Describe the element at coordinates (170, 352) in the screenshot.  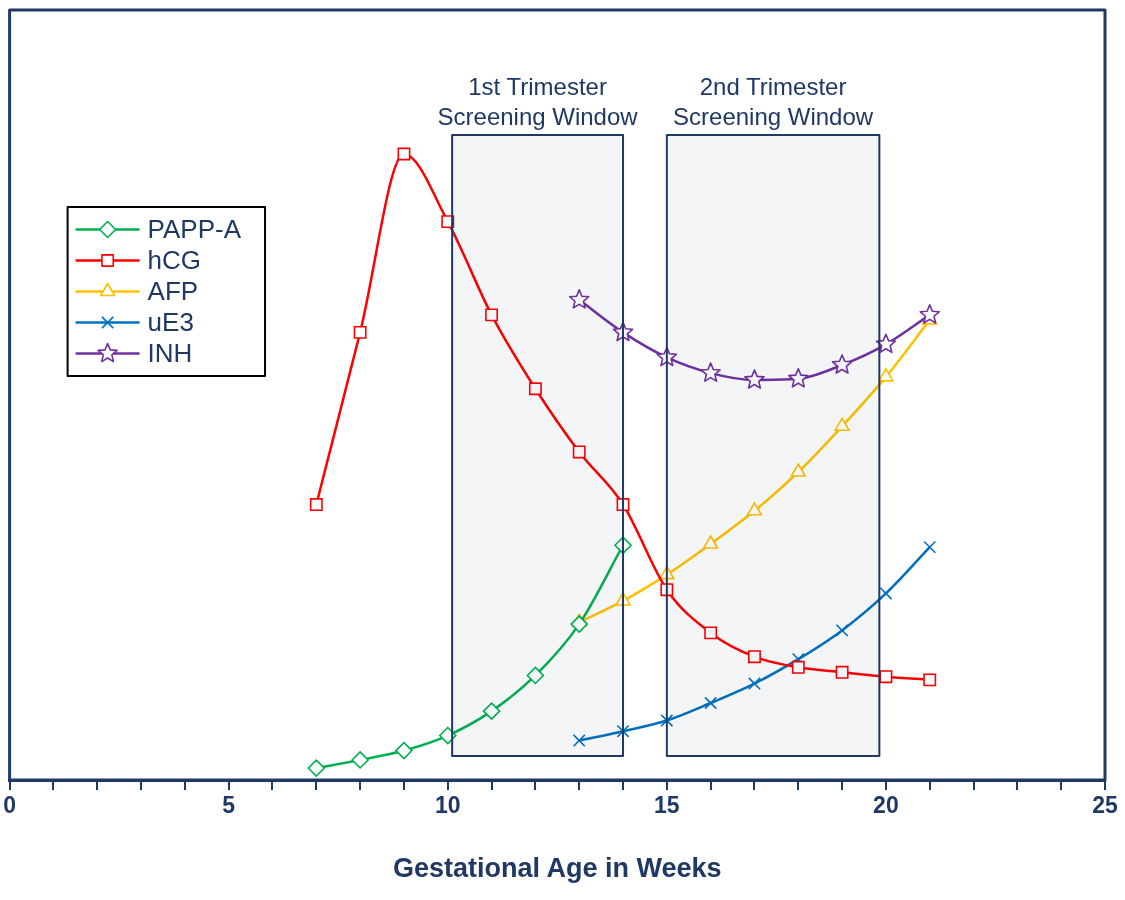
I see `legend-label: INH` at that location.